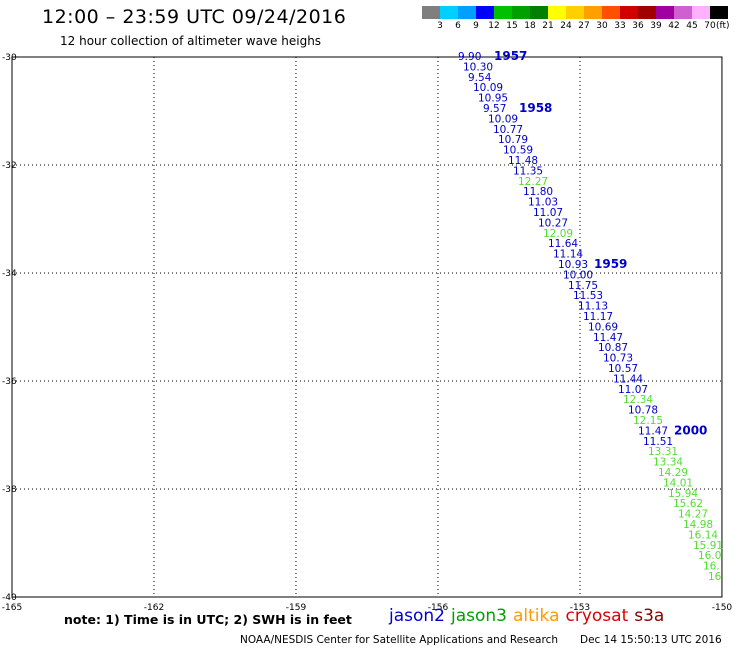 The image size is (740, 650). I want to click on wave-height-value: 15.62, so click(688, 504).